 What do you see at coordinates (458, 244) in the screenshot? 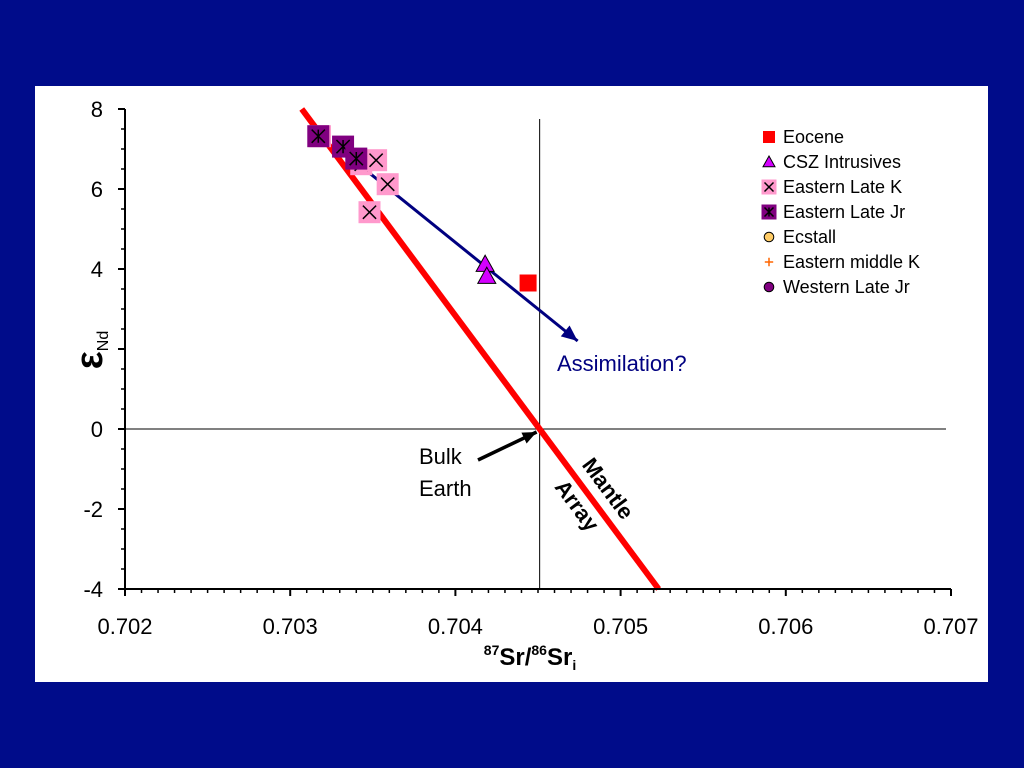
I see `assimilation-arrow-line` at bounding box center [458, 244].